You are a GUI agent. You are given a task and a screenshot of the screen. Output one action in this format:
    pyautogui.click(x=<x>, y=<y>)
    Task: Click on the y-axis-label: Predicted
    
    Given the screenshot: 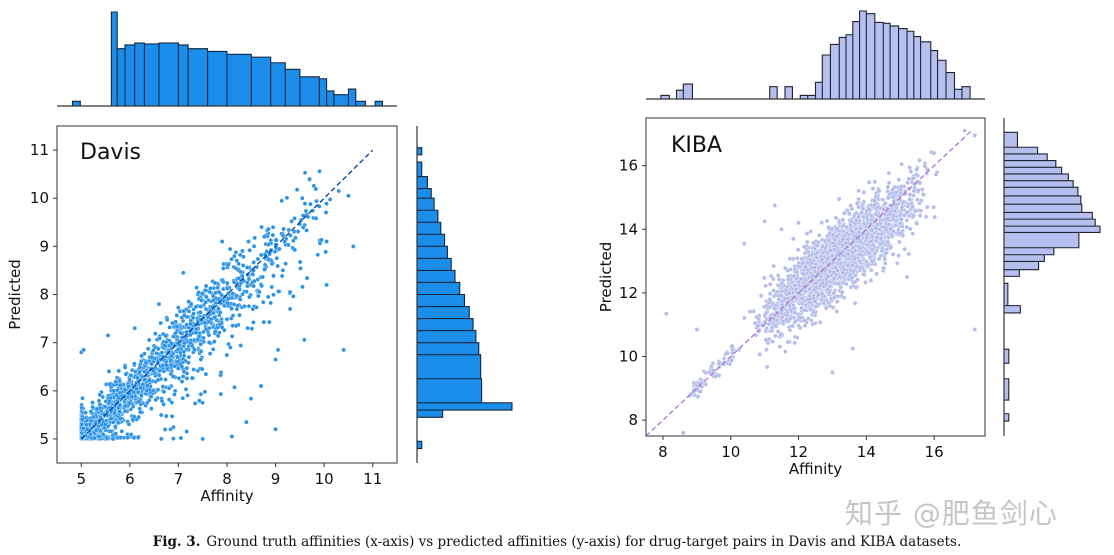 What is the action you would take?
    pyautogui.click(x=606, y=277)
    